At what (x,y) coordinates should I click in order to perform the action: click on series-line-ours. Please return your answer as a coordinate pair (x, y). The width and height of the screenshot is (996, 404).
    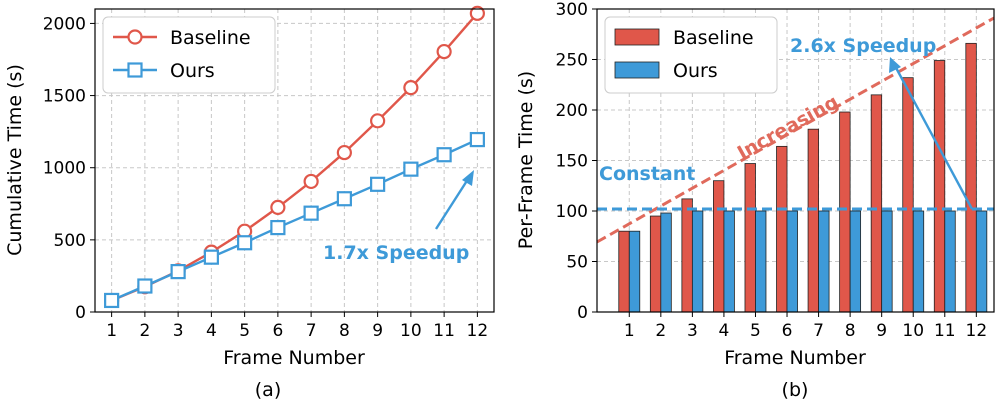
    Looking at the image, I should click on (294, 220).